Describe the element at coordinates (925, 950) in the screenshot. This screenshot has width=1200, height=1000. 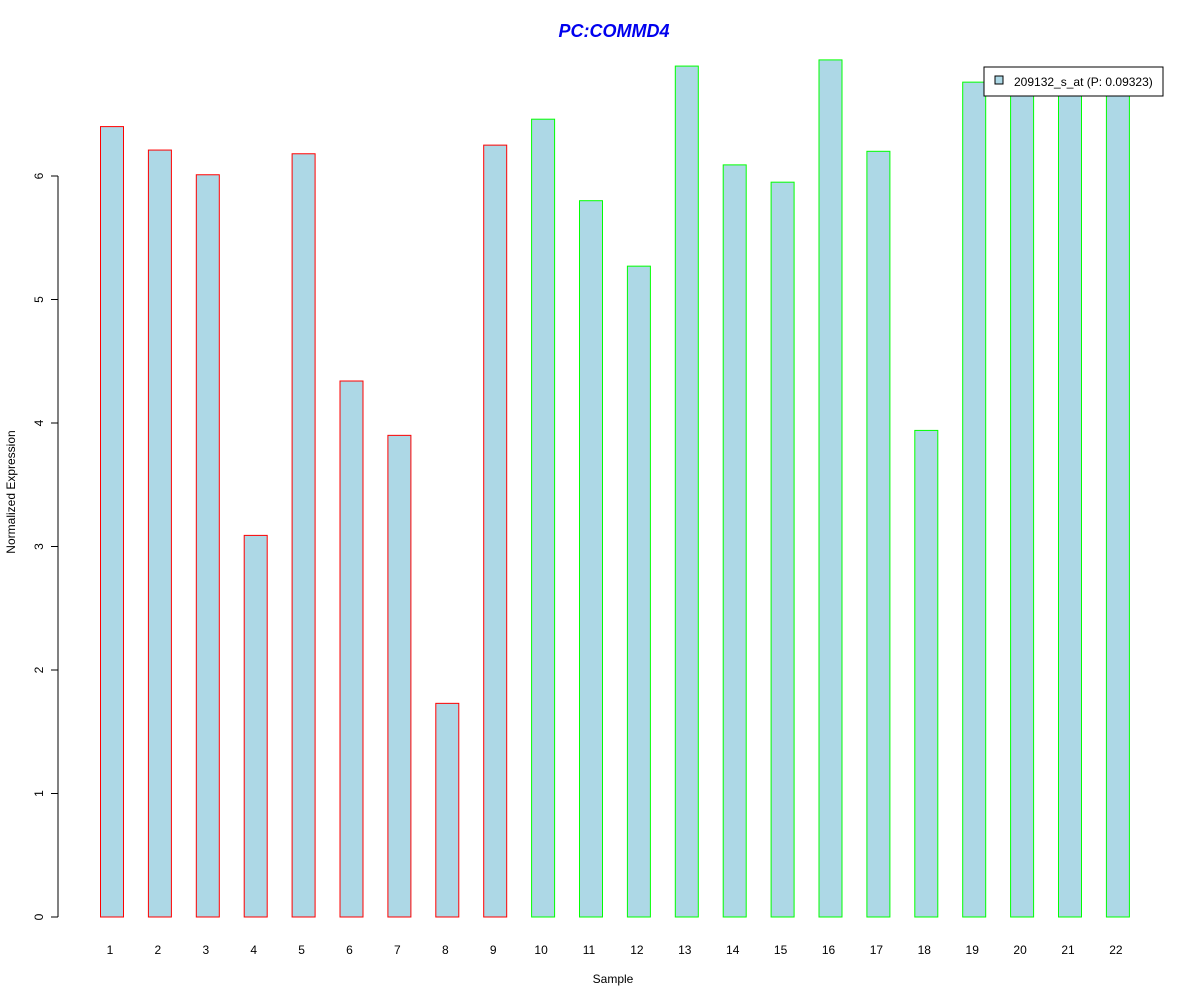
I see `x-tick-label: 18` at that location.